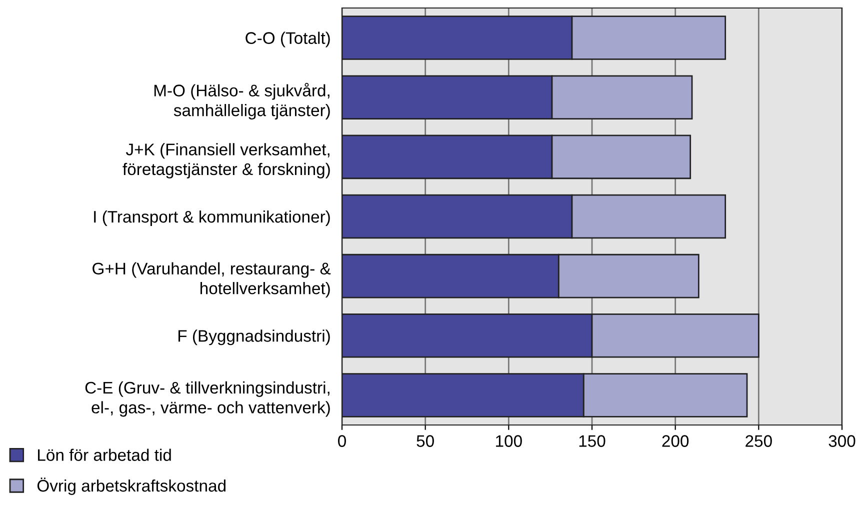  Describe the element at coordinates (211, 280) in the screenshot. I see `y-tick-label: G+H (Varuhandel, restaurang- & hotellverksamhet)` at that location.